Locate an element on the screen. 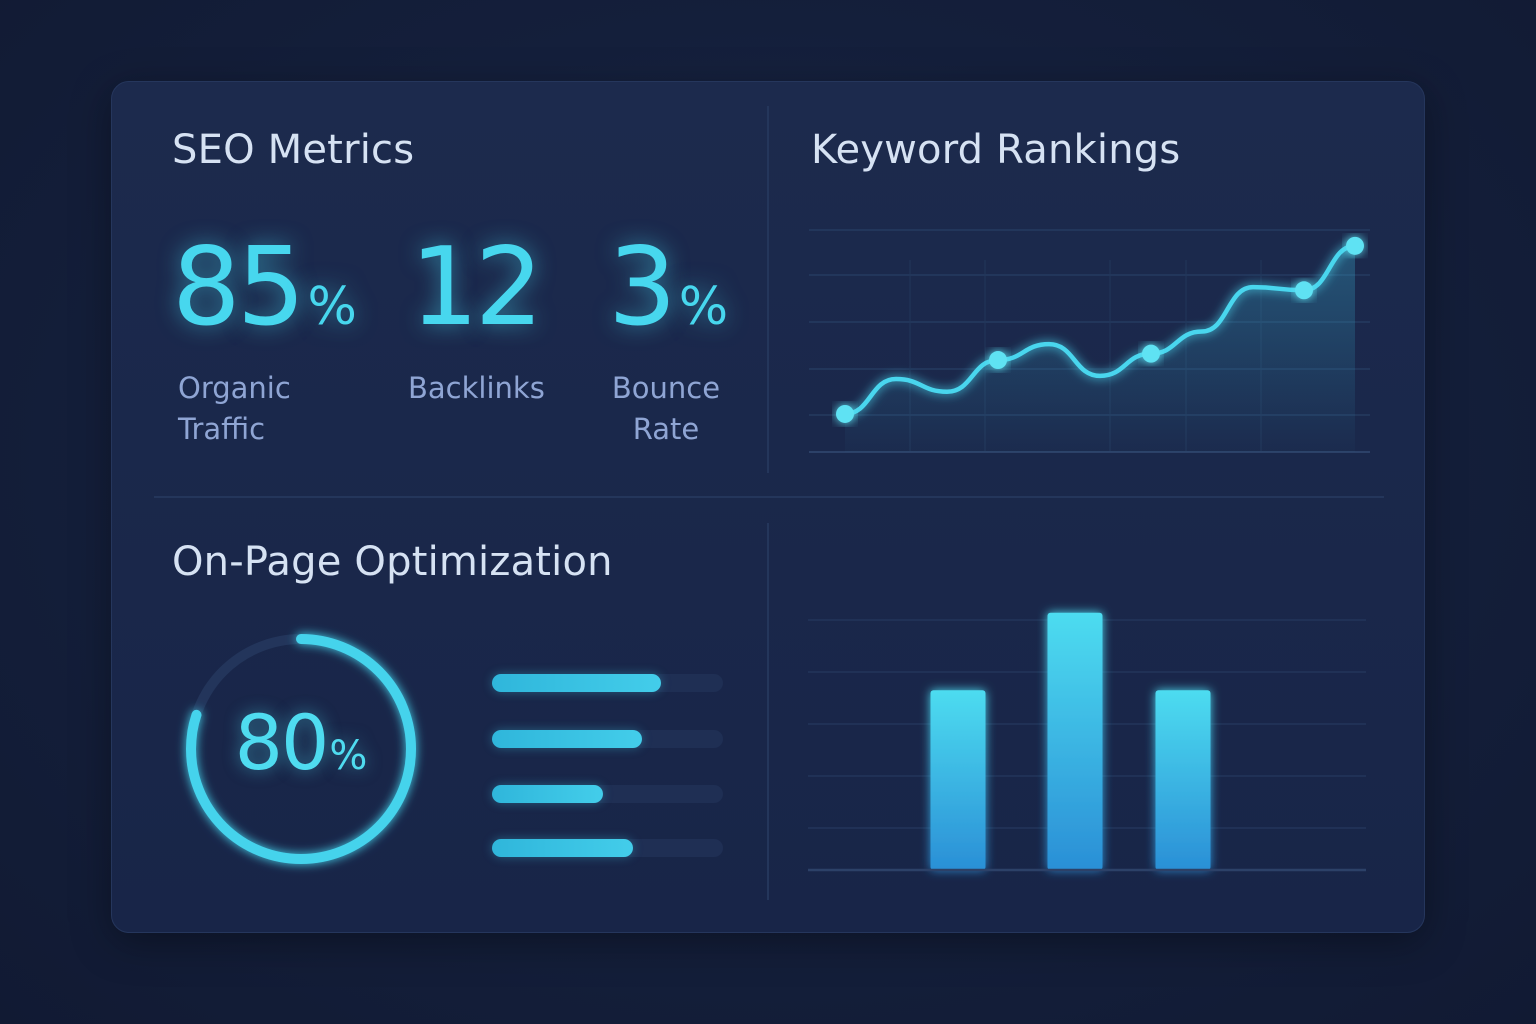 Image resolution: width=1536 pixels, height=1024 pixels. score-ring-progress is located at coordinates (301, 749).